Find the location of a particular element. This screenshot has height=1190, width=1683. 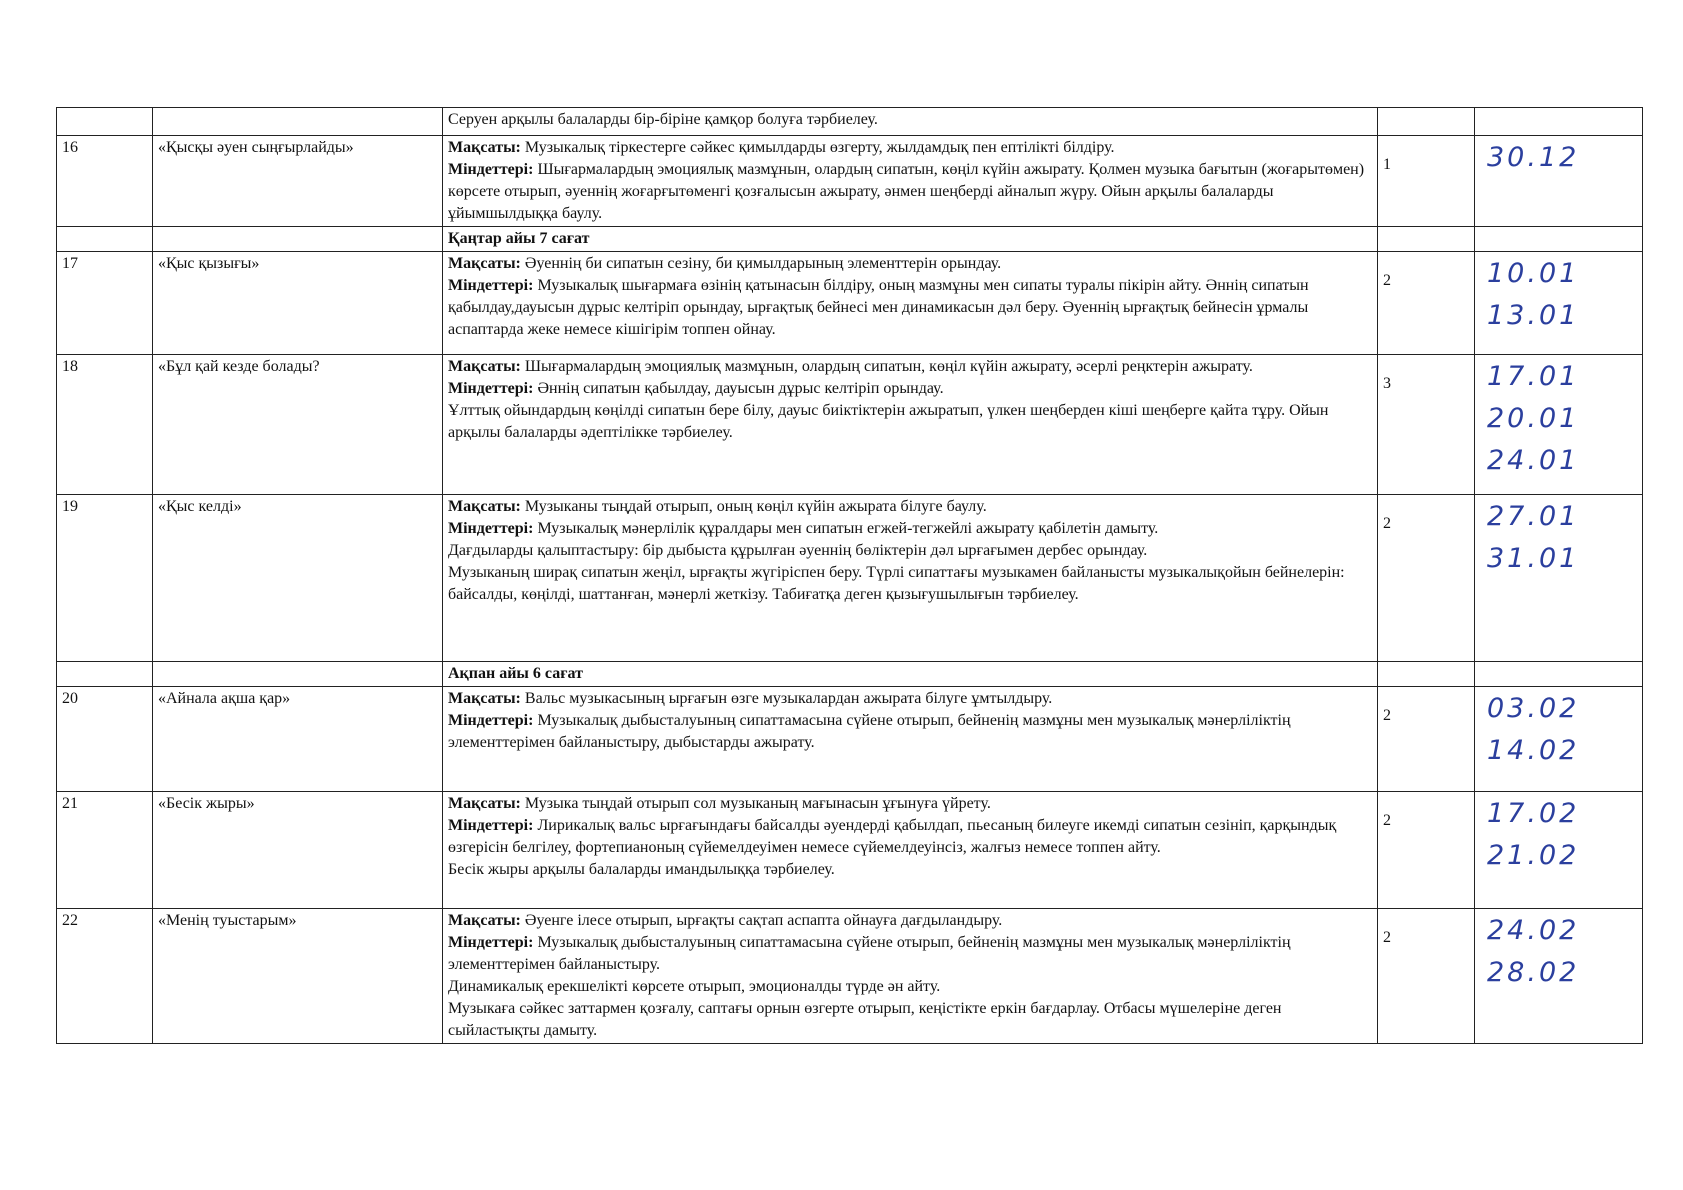

lesson-number is located at coordinates (104, 121).